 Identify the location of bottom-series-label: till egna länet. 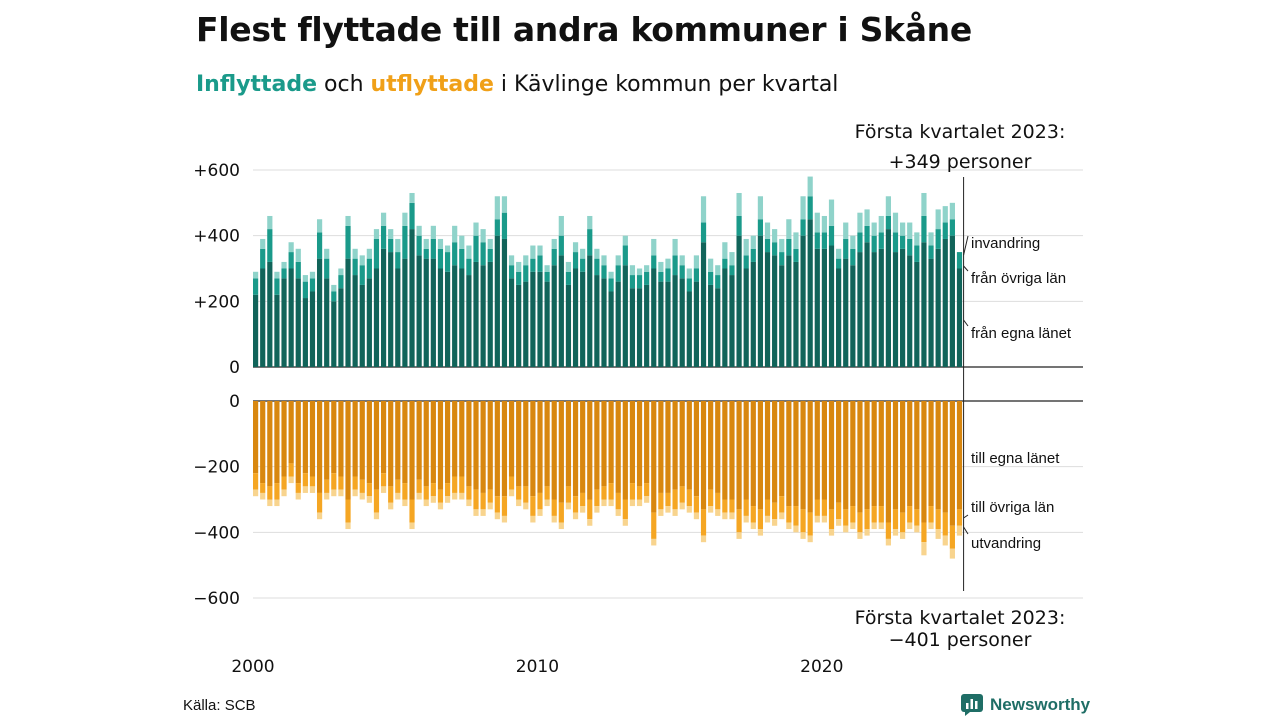
(1015, 458).